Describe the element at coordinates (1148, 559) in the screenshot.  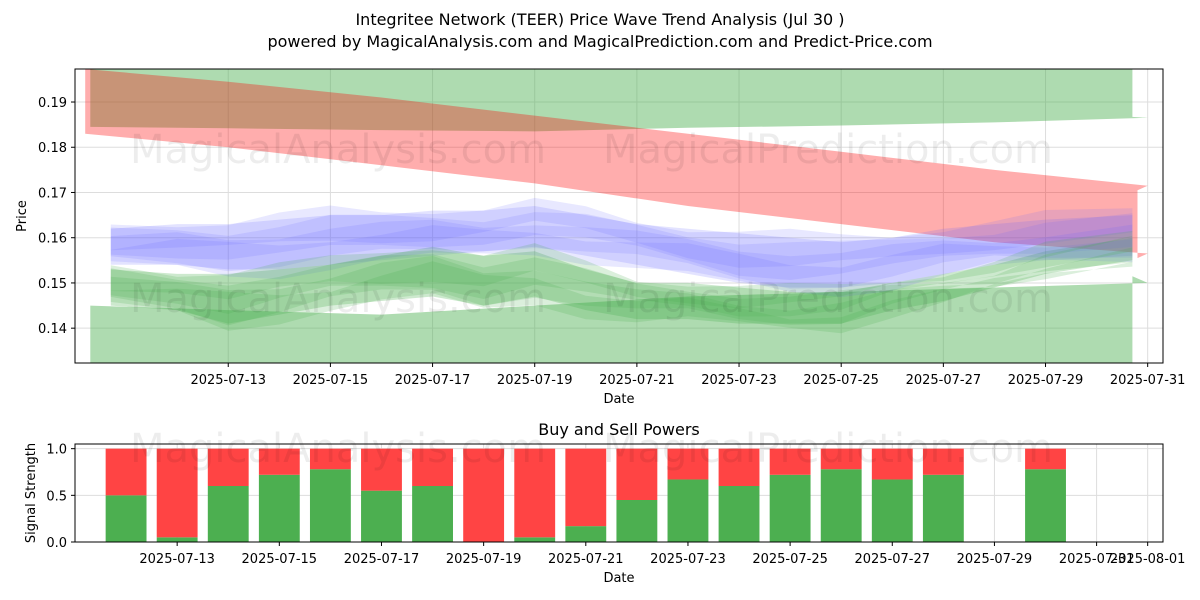
I see `signal-x-tick-label: 2025-08-01` at that location.